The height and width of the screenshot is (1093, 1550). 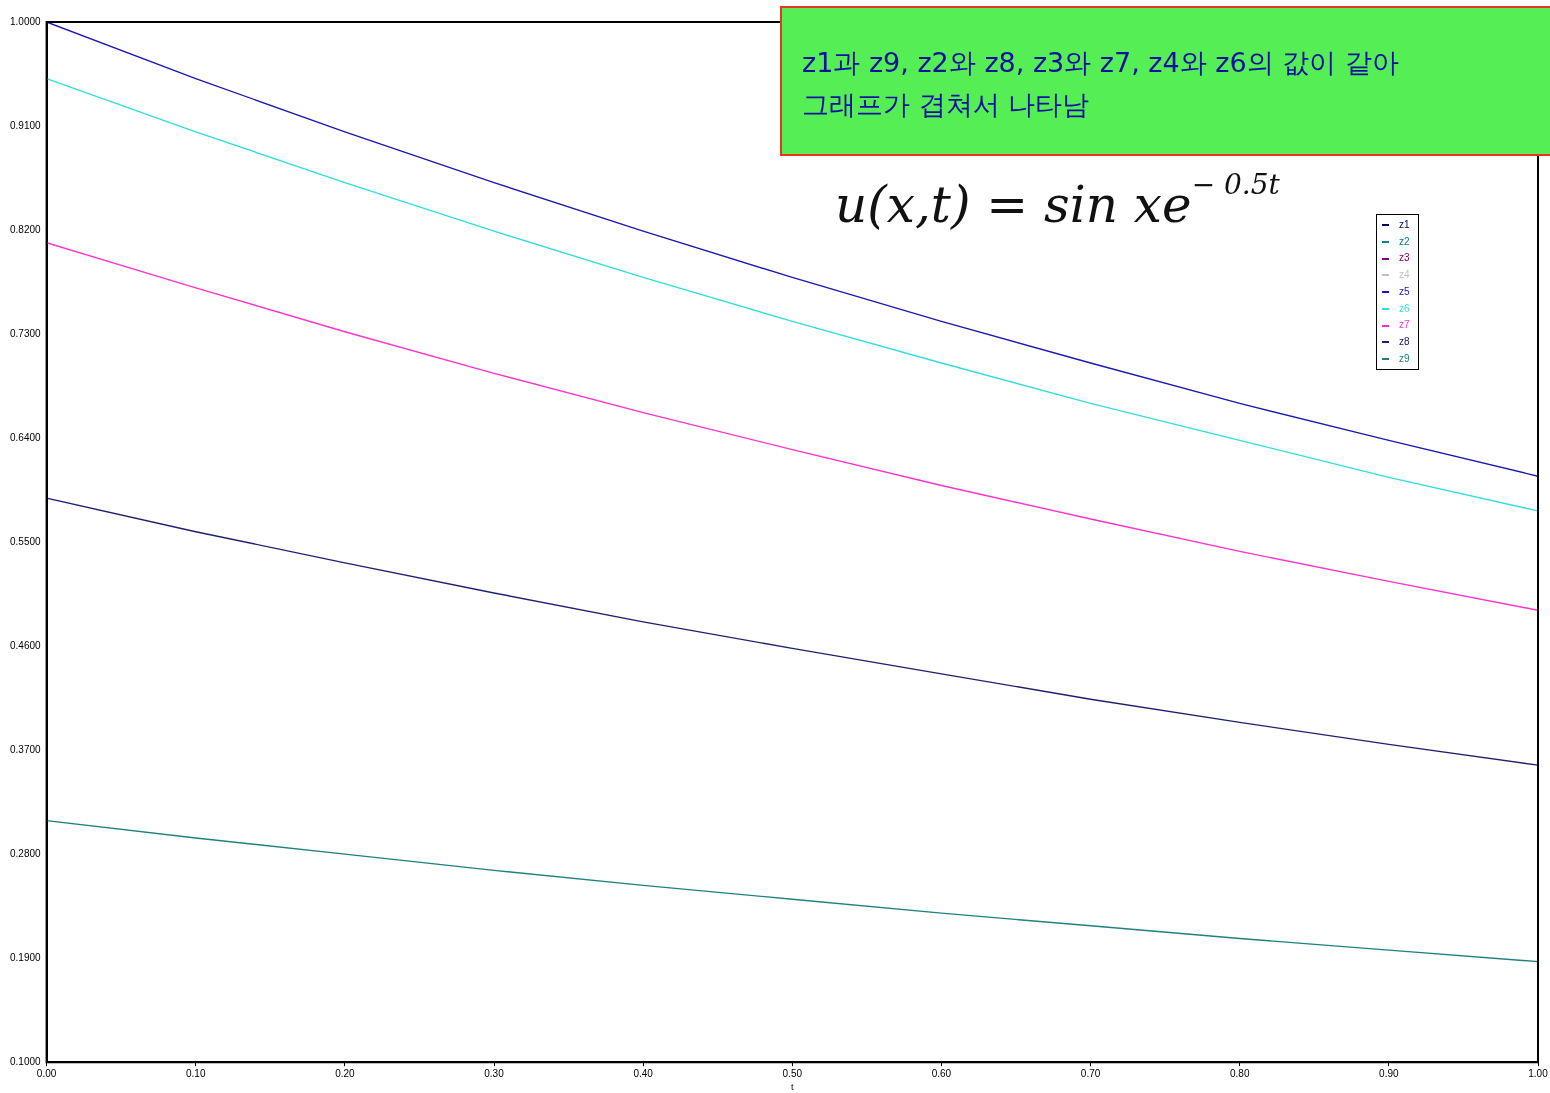 What do you see at coordinates (25, 333) in the screenshot?
I see `y-tick-label: 0.7300` at bounding box center [25, 333].